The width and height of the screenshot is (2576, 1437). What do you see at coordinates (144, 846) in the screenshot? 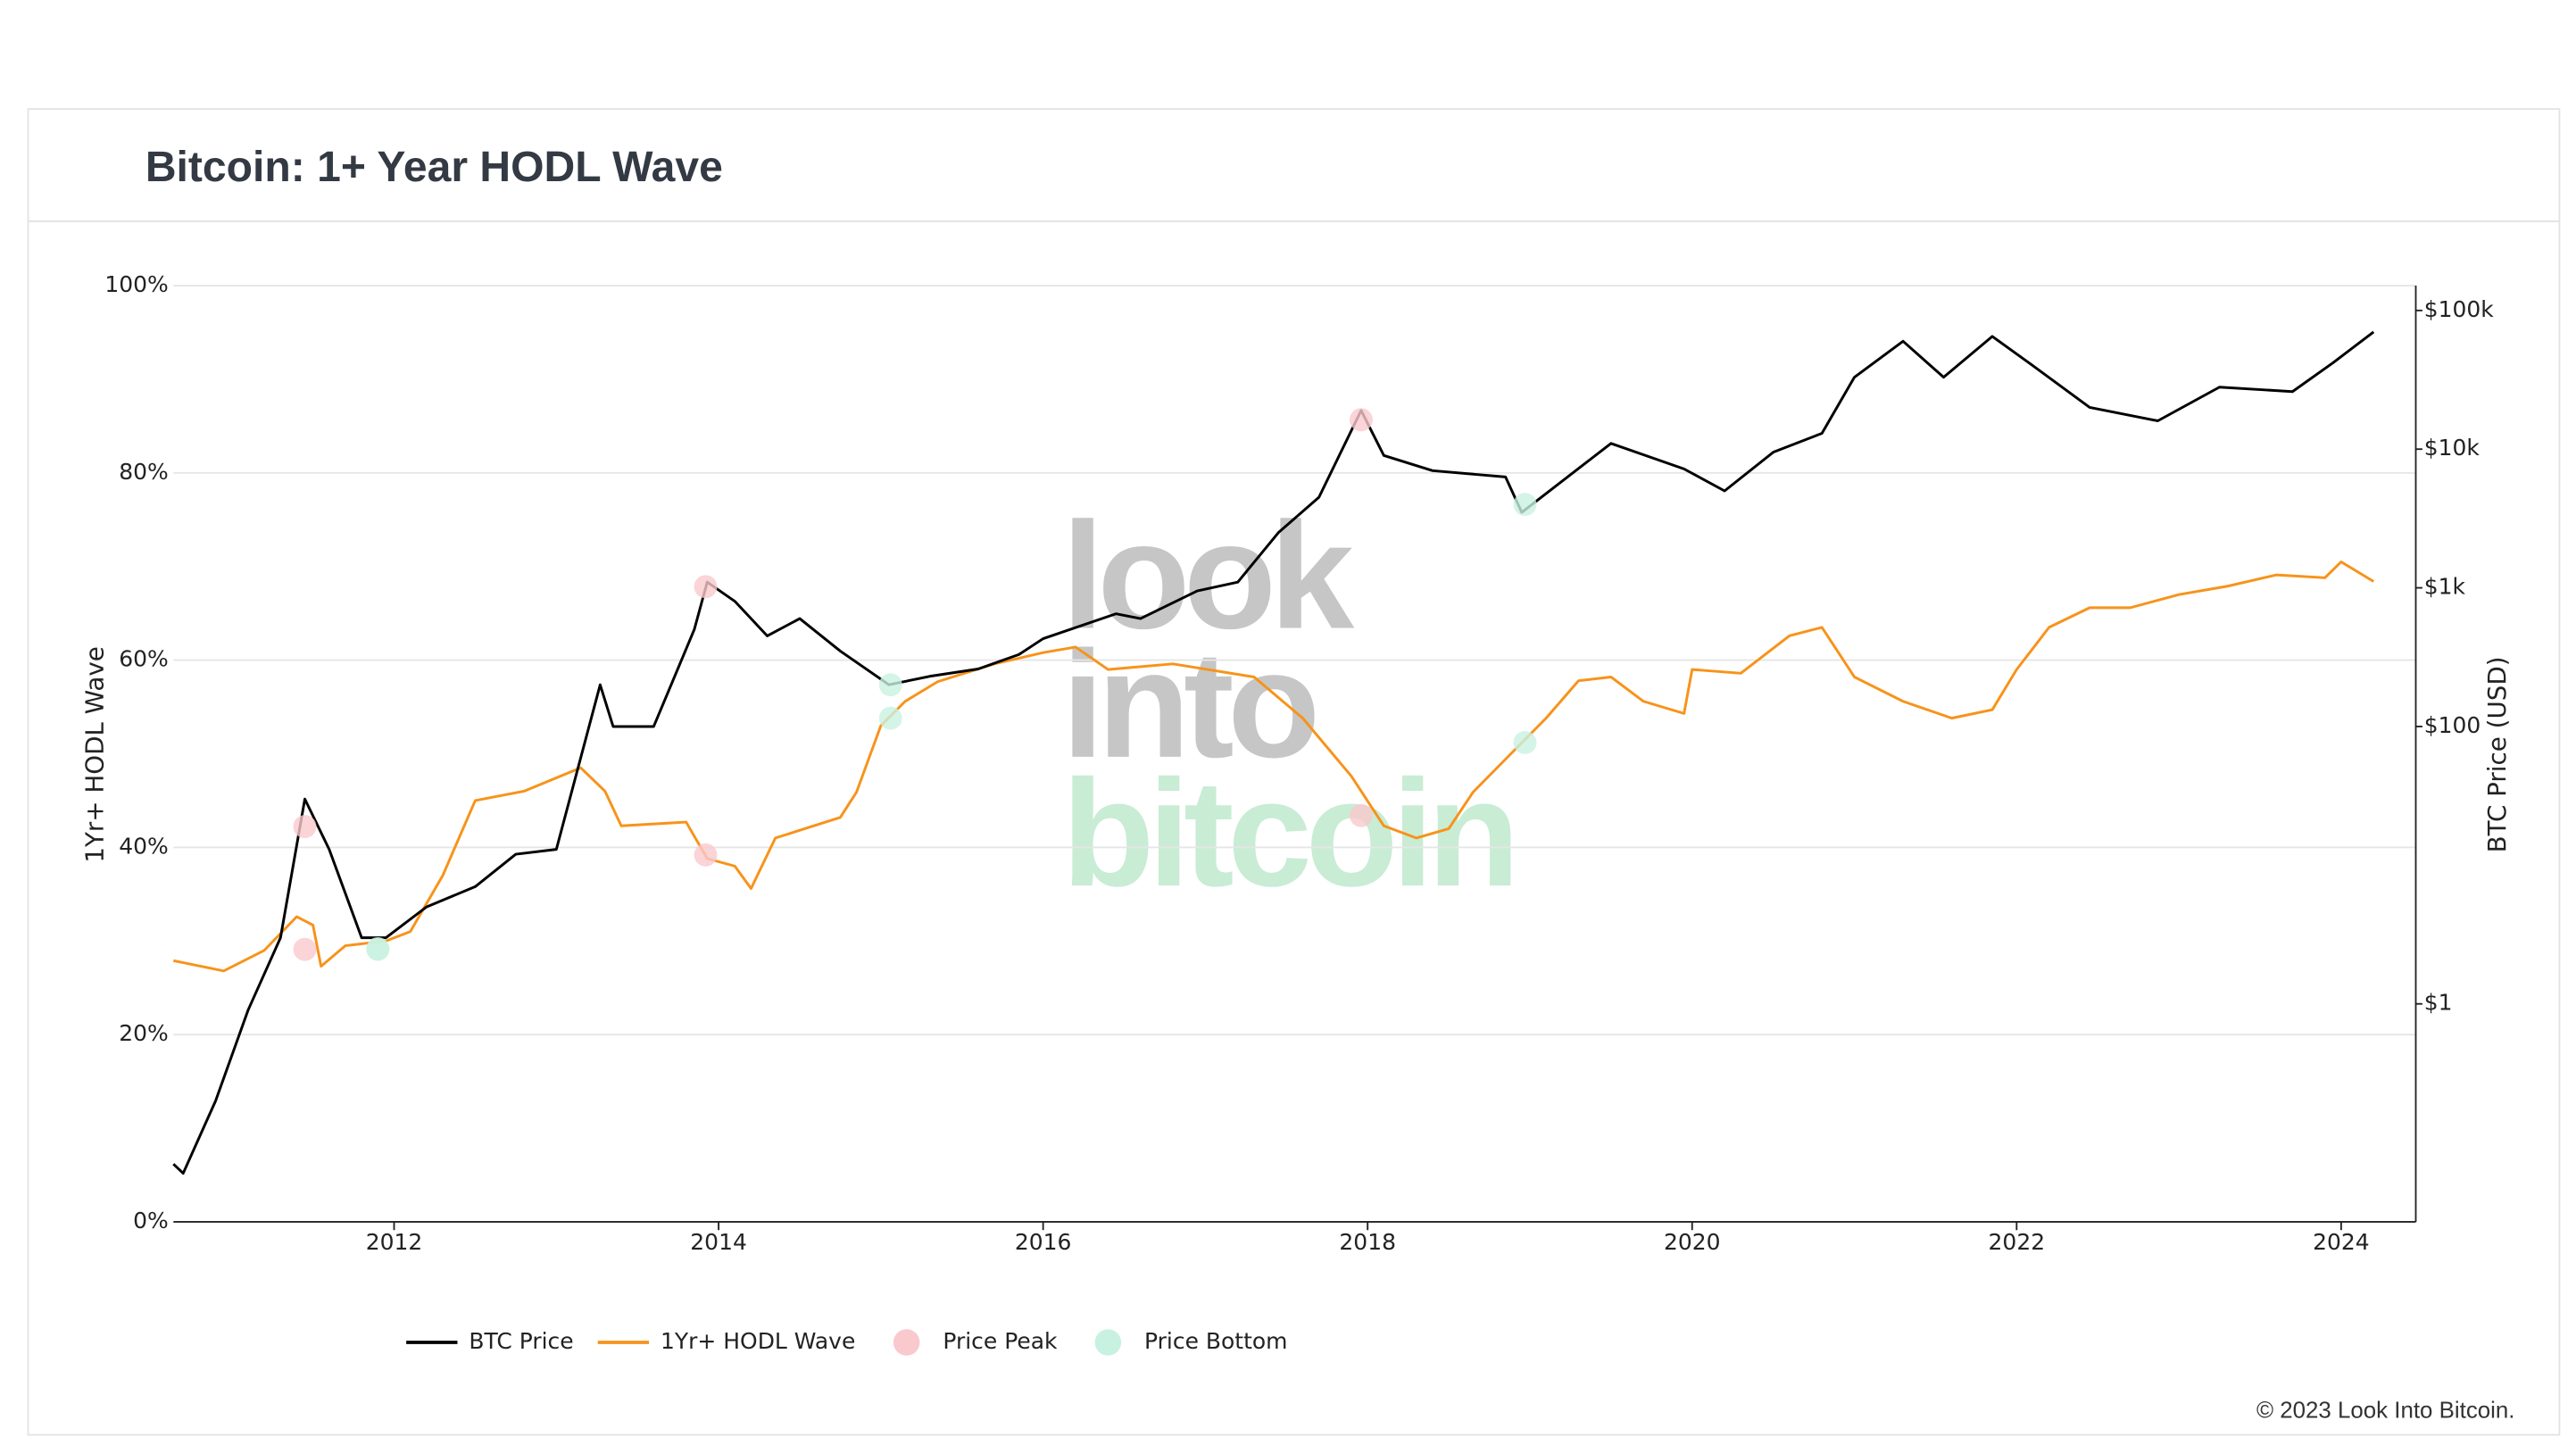
I see `y-tick-label: 40%` at bounding box center [144, 846].